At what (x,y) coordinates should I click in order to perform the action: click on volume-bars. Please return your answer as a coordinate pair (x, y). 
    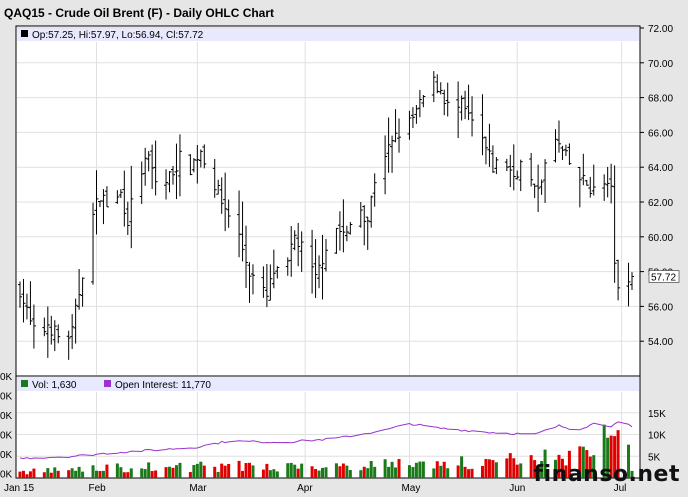
    Looking at the image, I should click on (326, 451).